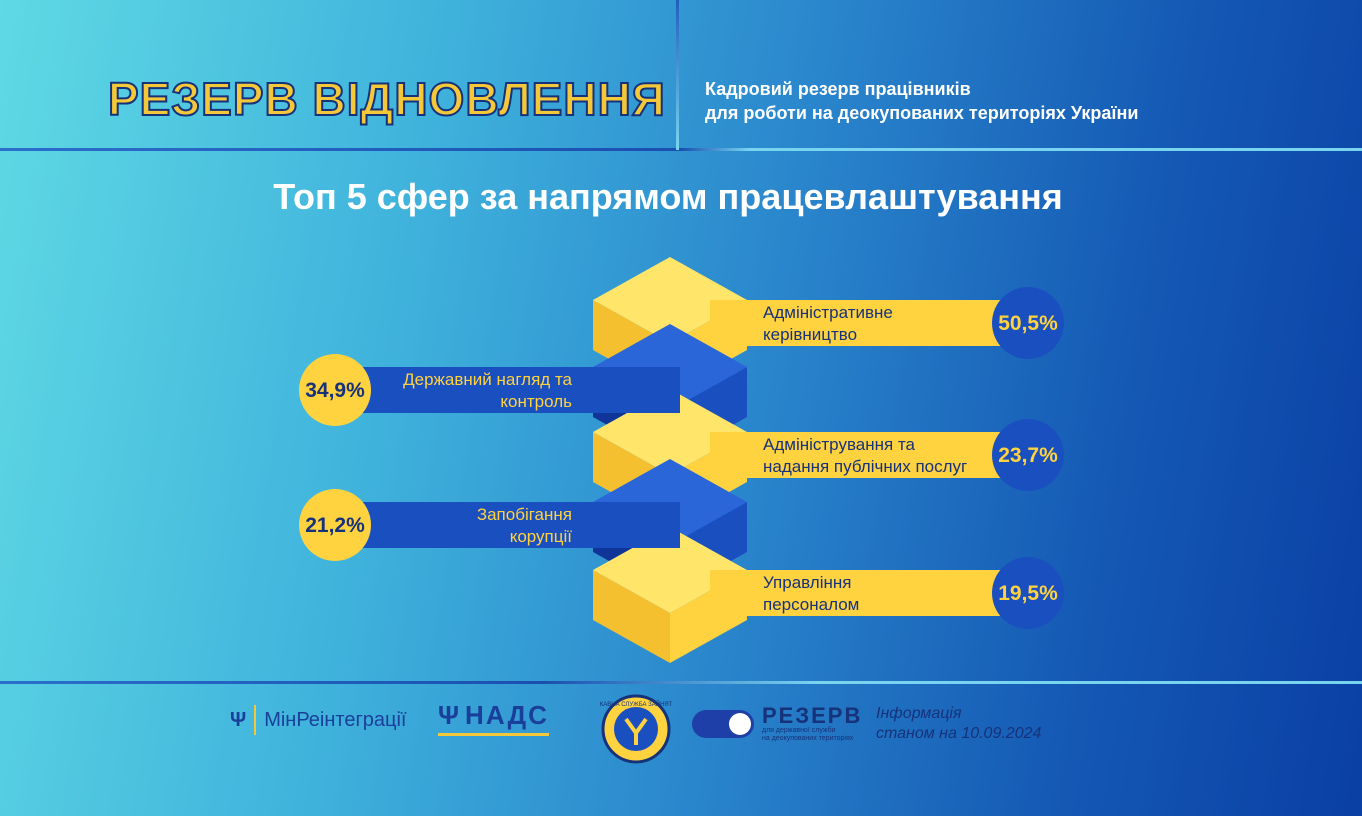 The height and width of the screenshot is (816, 1362). Describe the element at coordinates (799, 730) in the screenshot. I see `rezerv-sub1: для державної служби` at that location.